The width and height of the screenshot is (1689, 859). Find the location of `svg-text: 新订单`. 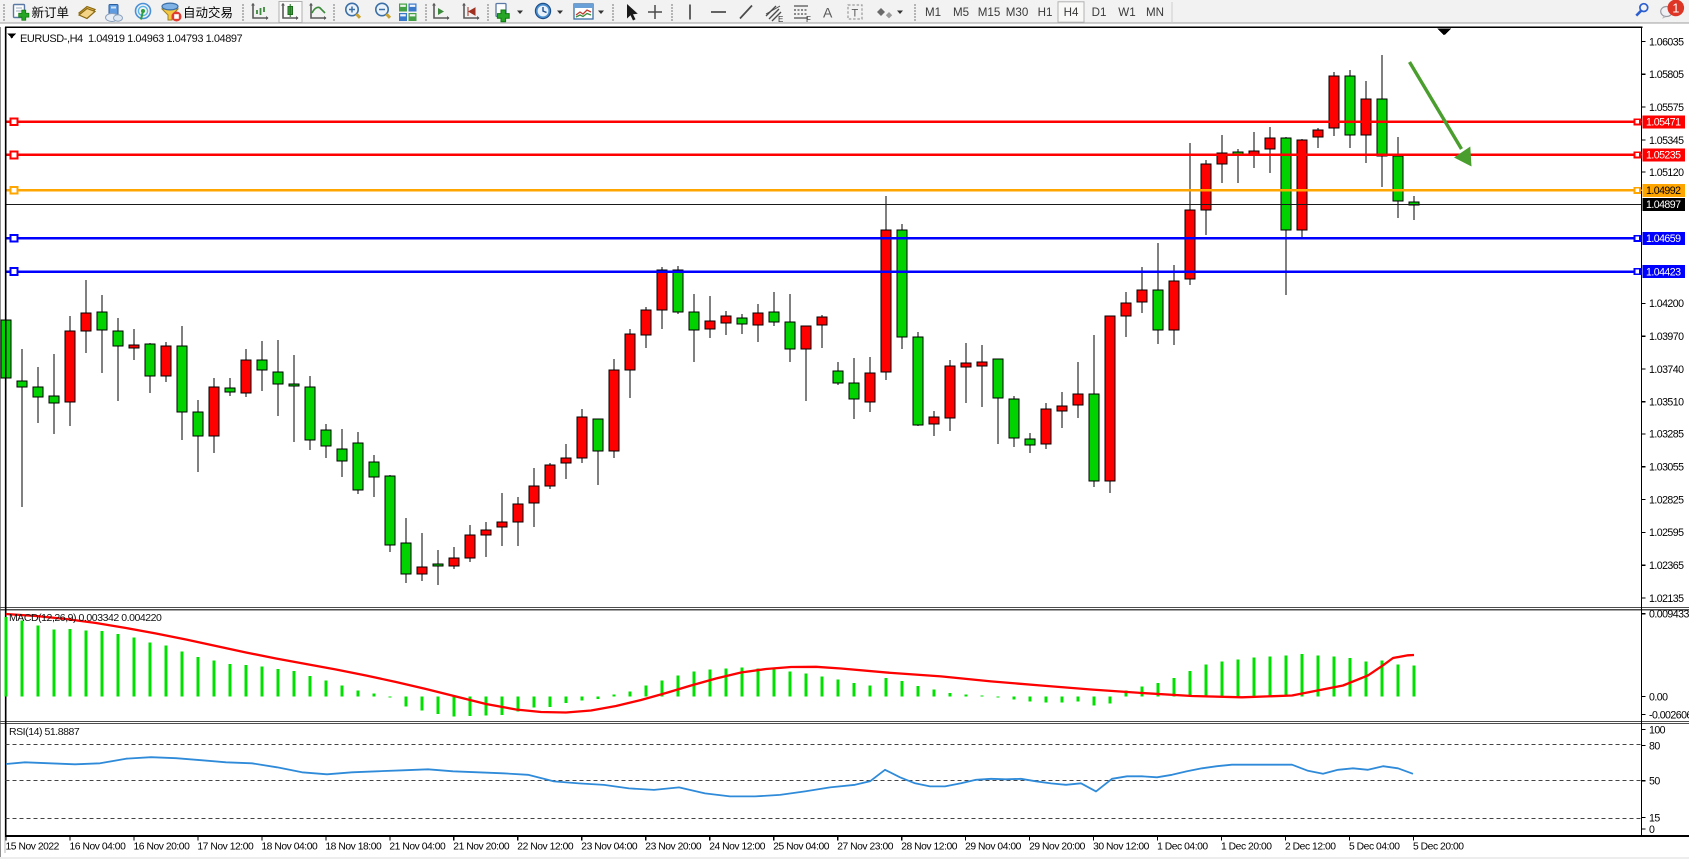

svg-text: 新订单 is located at coordinates (51, 12).